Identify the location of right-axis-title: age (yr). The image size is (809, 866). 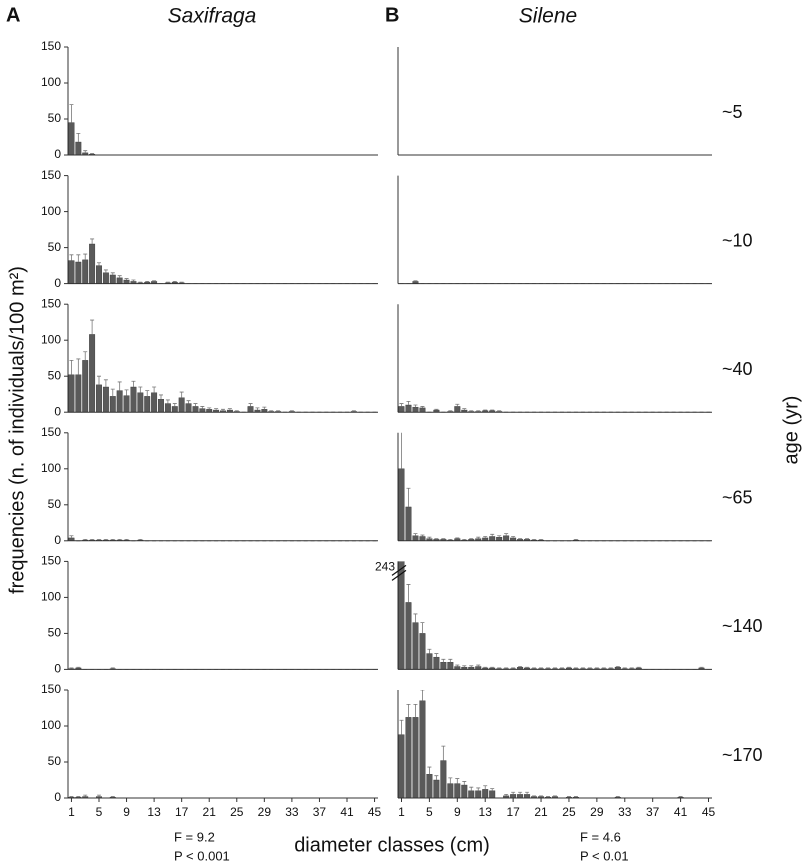
(791, 430).